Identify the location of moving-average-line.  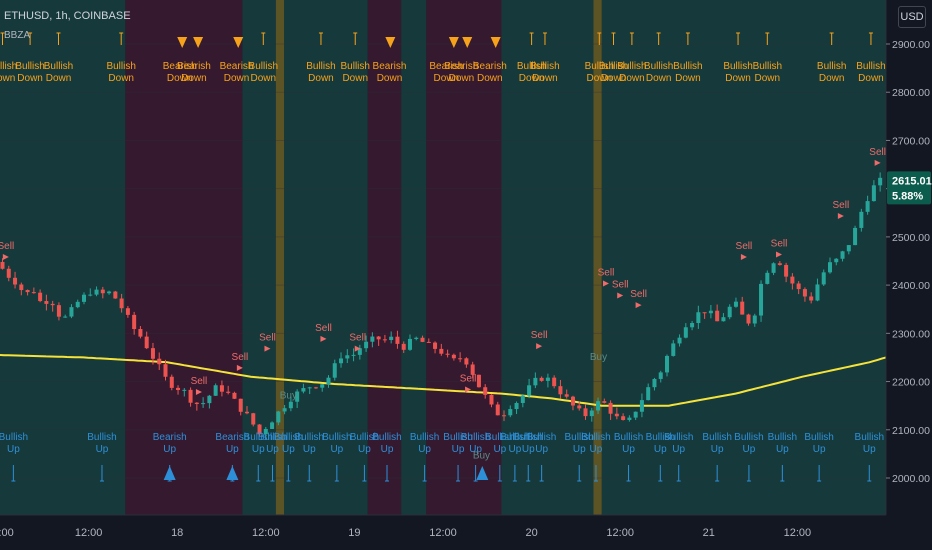
(443, 380).